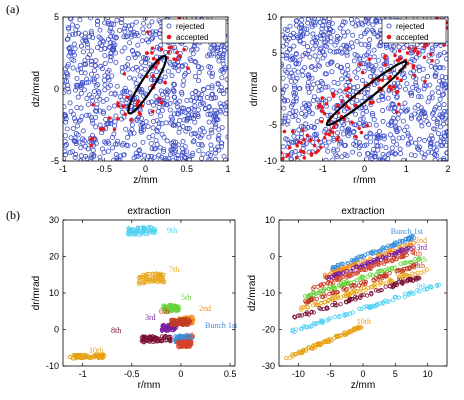 The width and height of the screenshot is (464, 400). Describe the element at coordinates (83, 374) in the screenshot. I see `x-tick-label: -1` at that location.